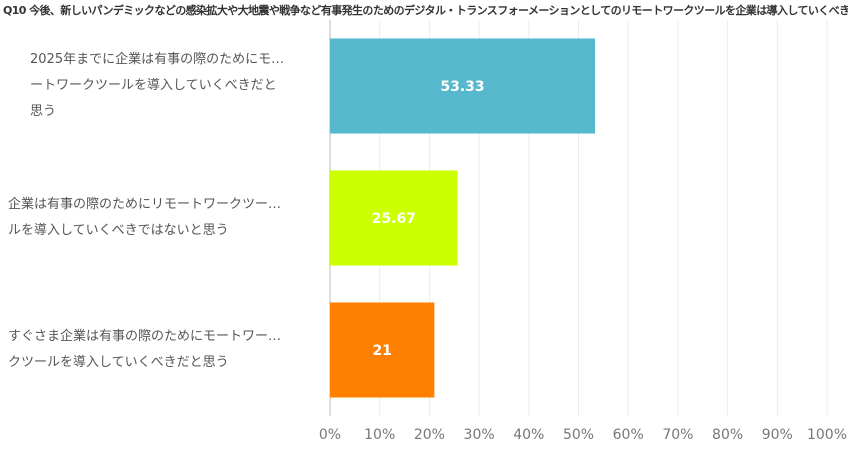 This screenshot has height=450, width=850. Describe the element at coordinates (578, 435) in the screenshot. I see `x-tick-label: 50%` at that location.